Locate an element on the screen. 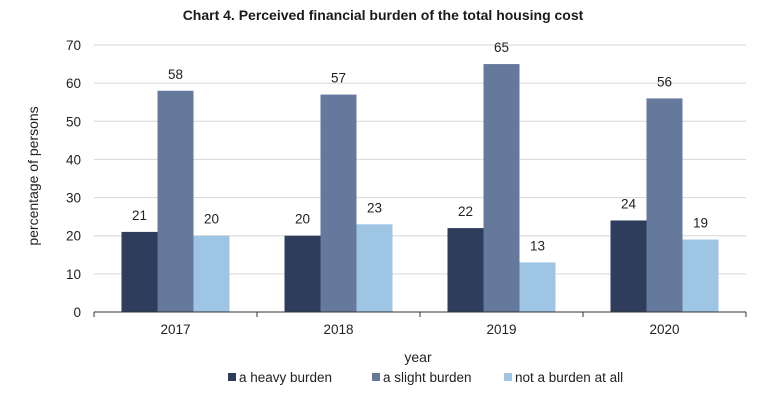 The image size is (777, 405). data-label: 23 is located at coordinates (374, 207).